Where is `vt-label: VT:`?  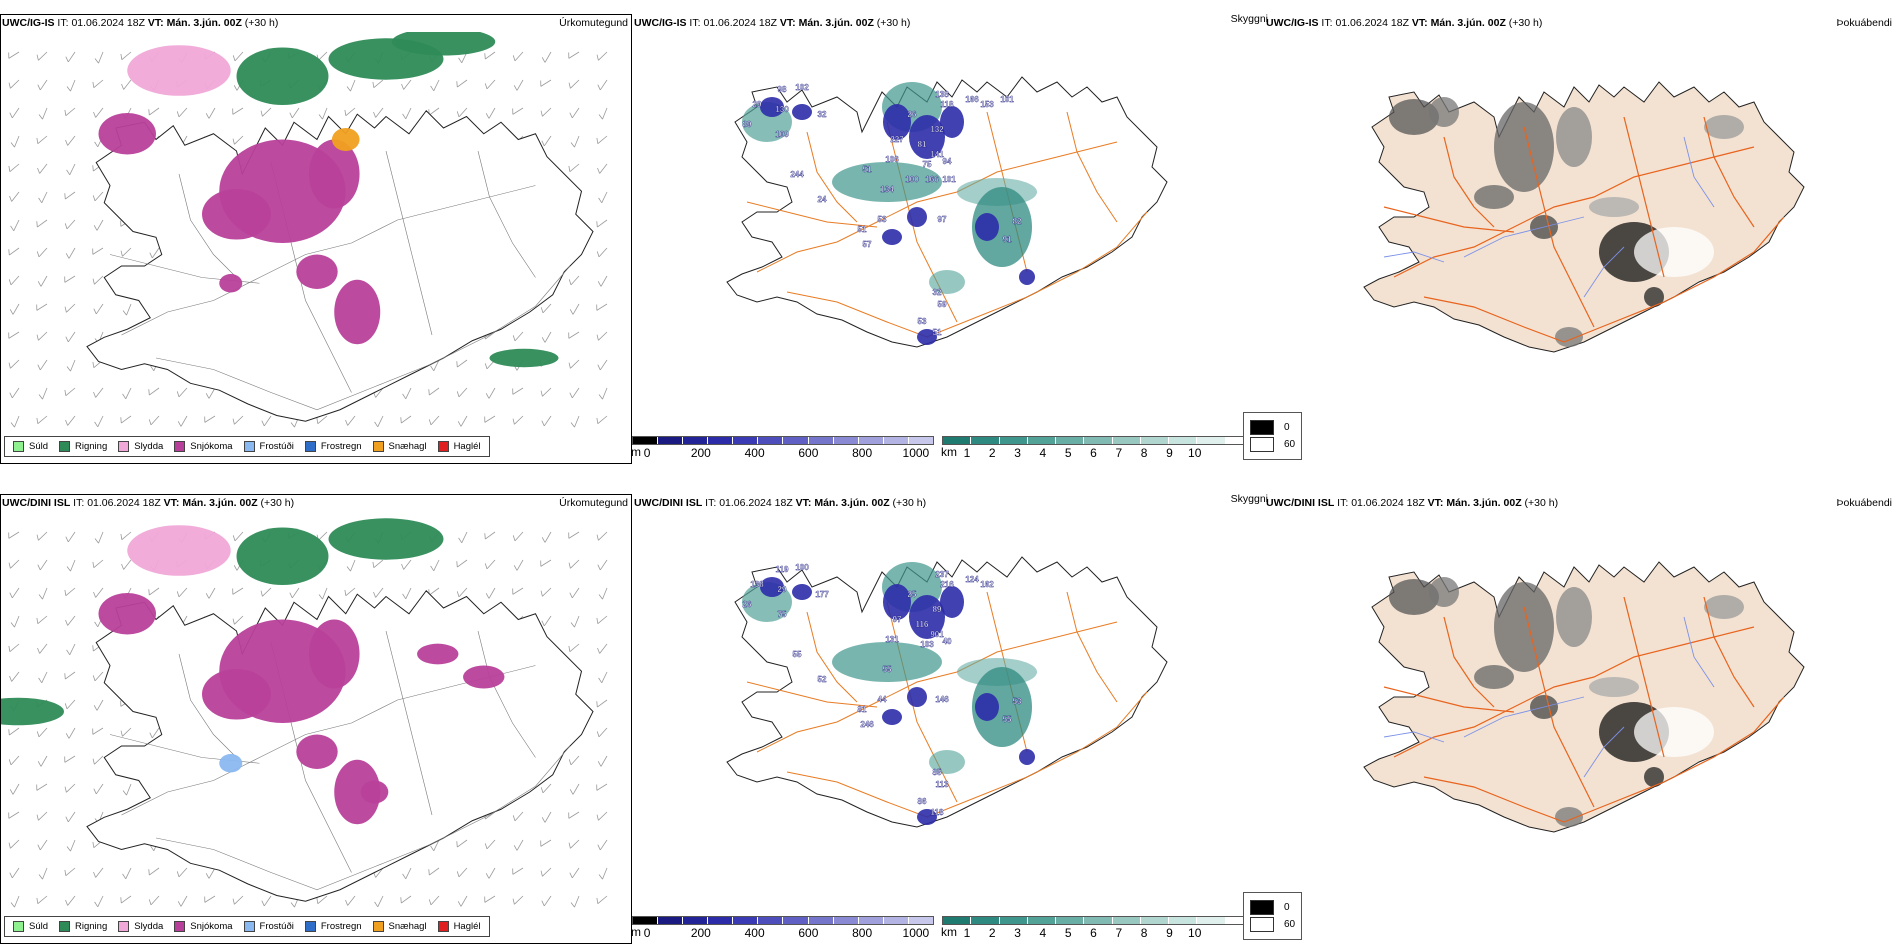 vt-label: VT: is located at coordinates (171, 503).